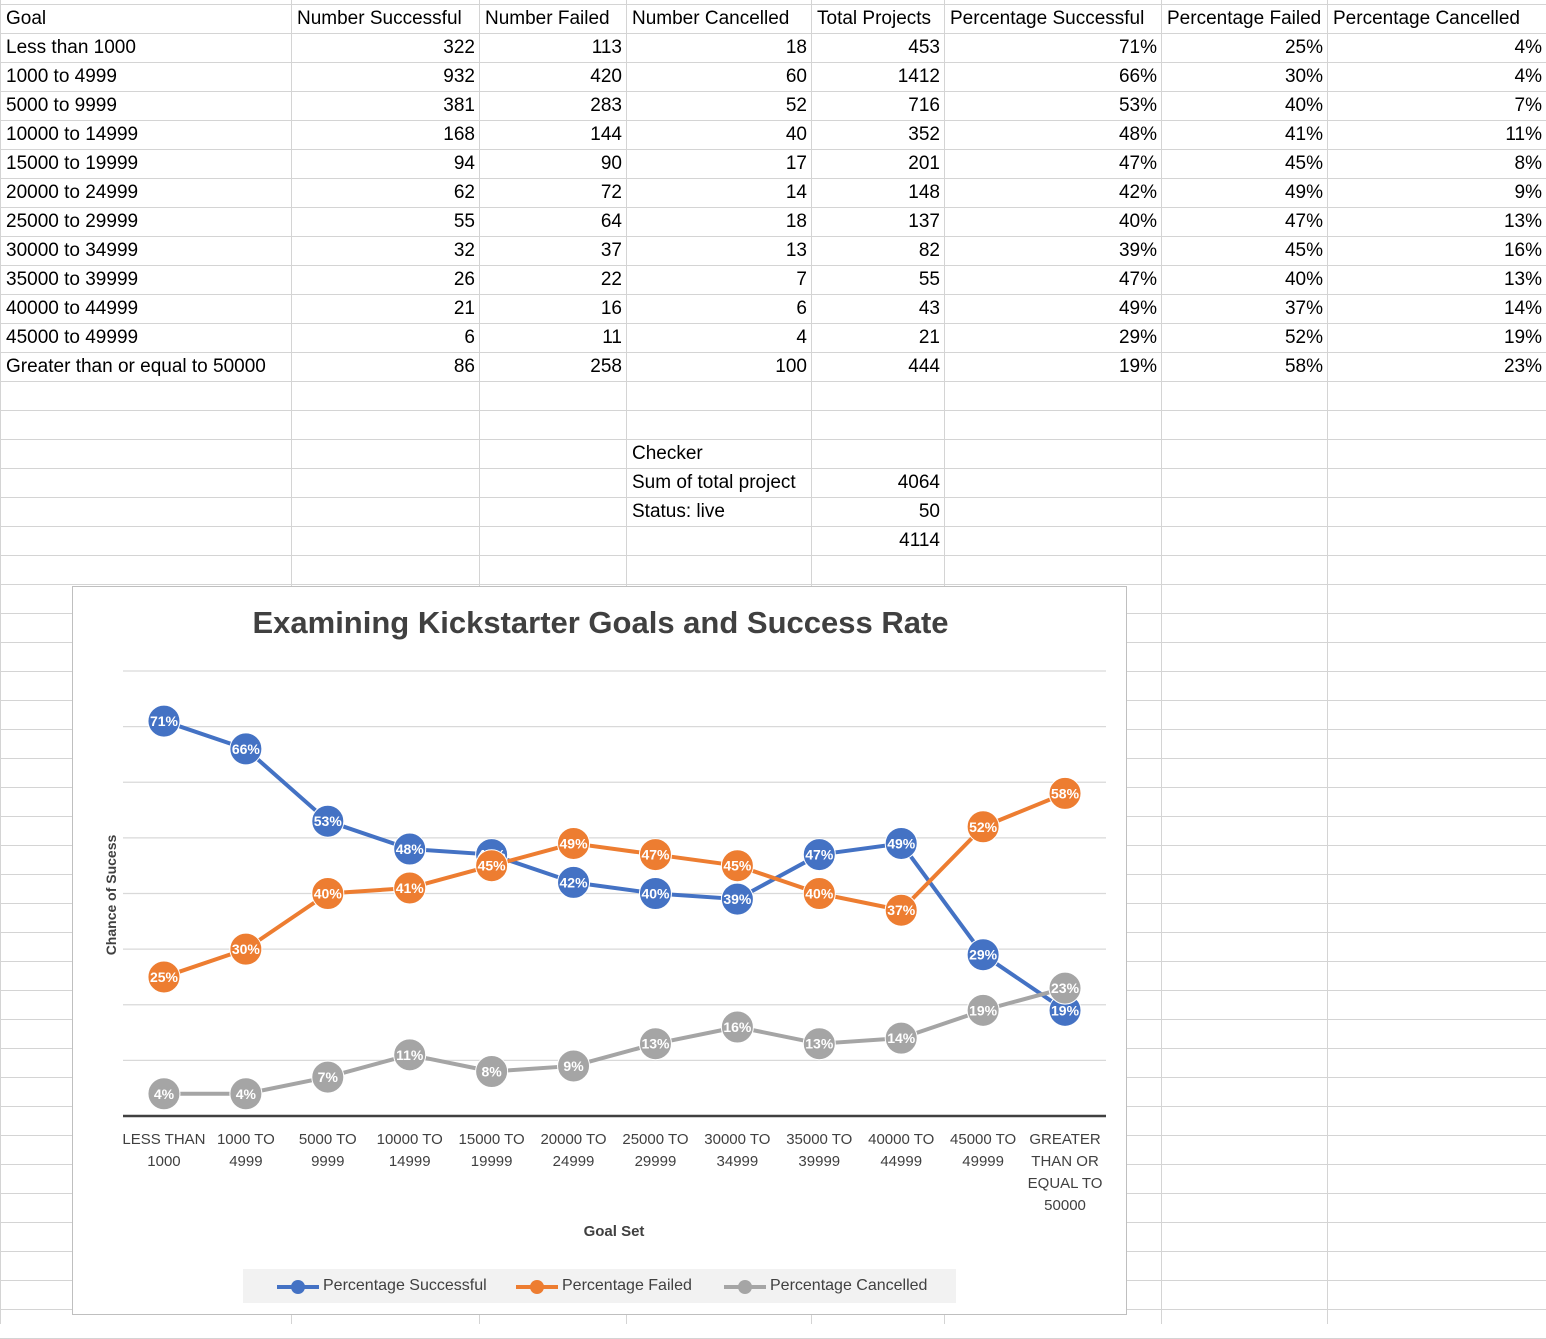 The height and width of the screenshot is (1339, 1546). What do you see at coordinates (1303, 47) in the screenshot?
I see `data-cell: 25%` at bounding box center [1303, 47].